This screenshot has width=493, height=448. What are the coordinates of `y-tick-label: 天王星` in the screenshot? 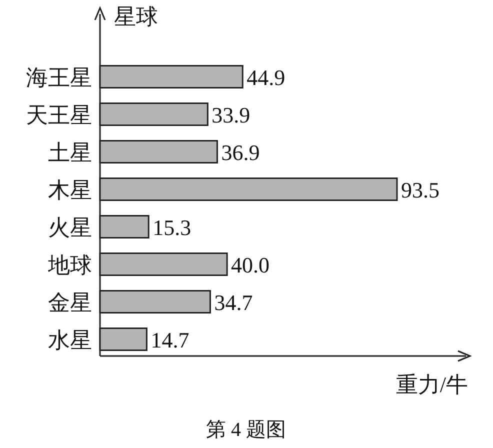 It's located at (59, 115).